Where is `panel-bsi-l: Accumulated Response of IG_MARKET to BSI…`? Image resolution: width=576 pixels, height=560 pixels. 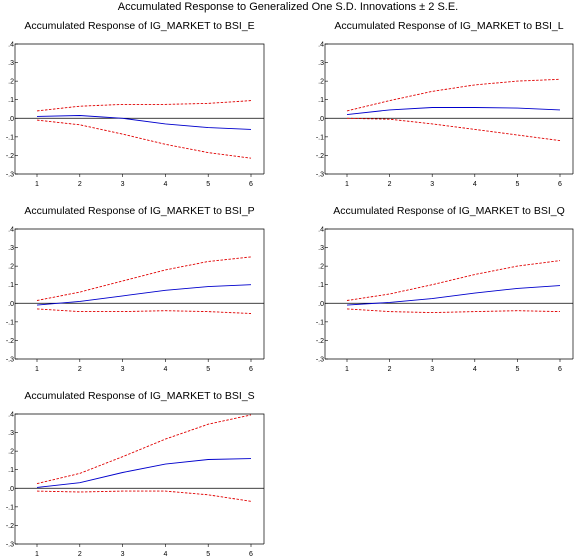
panel-bsi-l: Accumulated Response of IG_MARKET to BSI… is located at coordinates (445, 104).